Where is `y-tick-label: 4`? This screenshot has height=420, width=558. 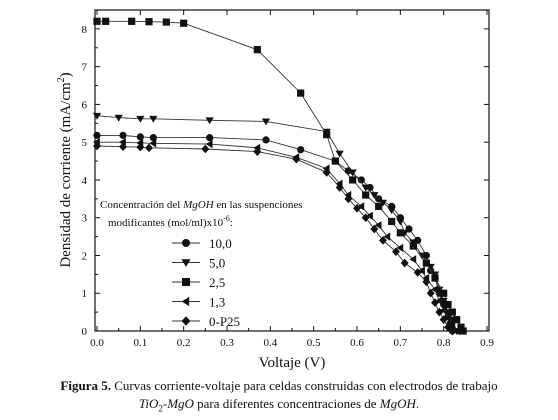 y-tick-label: 4 is located at coordinates (85, 181).